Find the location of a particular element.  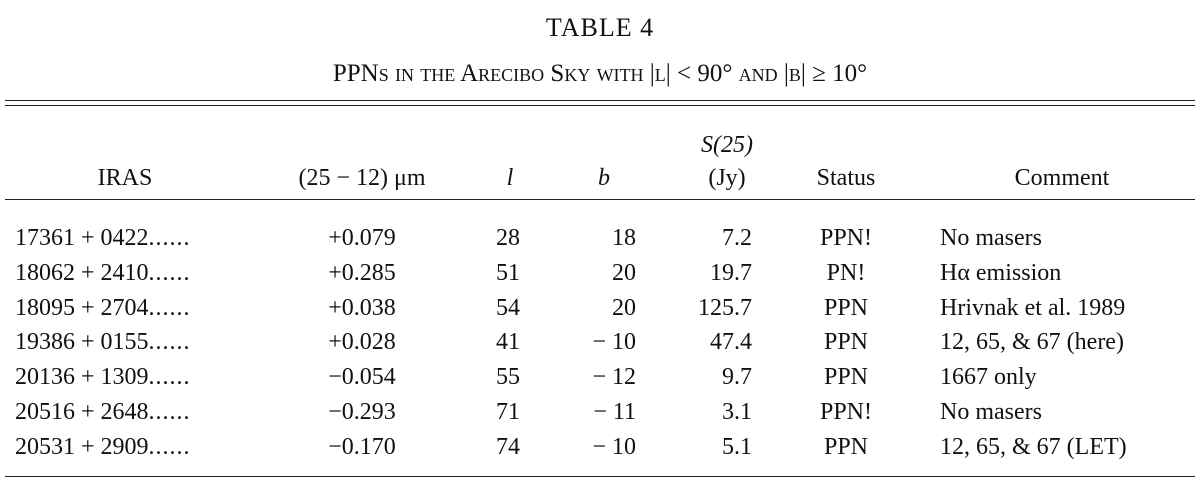

column-header: b is located at coordinates (604, 178).